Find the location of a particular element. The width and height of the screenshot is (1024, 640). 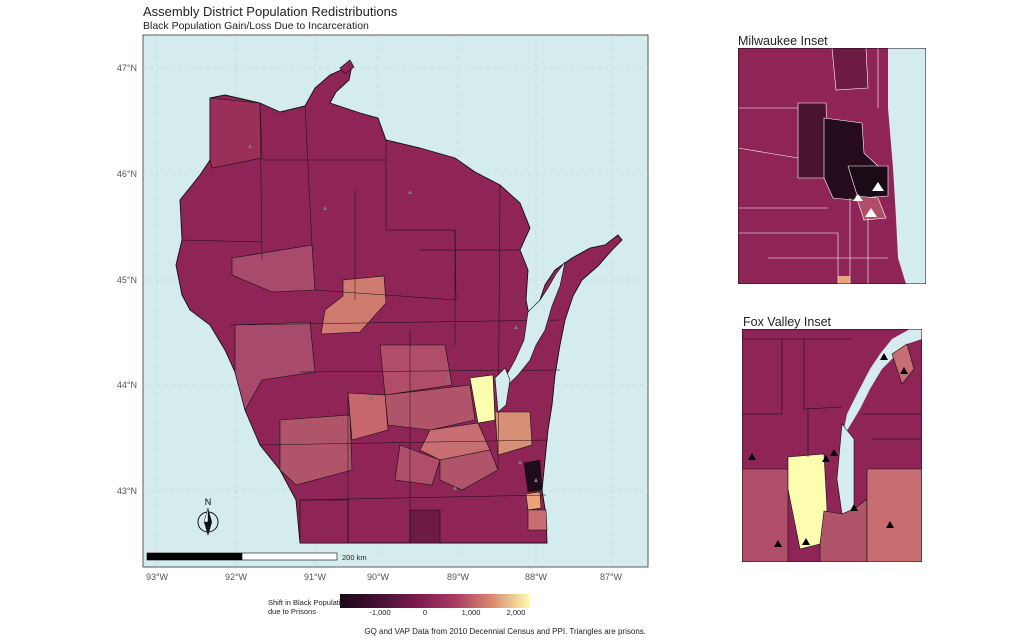

milwaukee-inset-title: Milwaukee Inset is located at coordinates (783, 41).